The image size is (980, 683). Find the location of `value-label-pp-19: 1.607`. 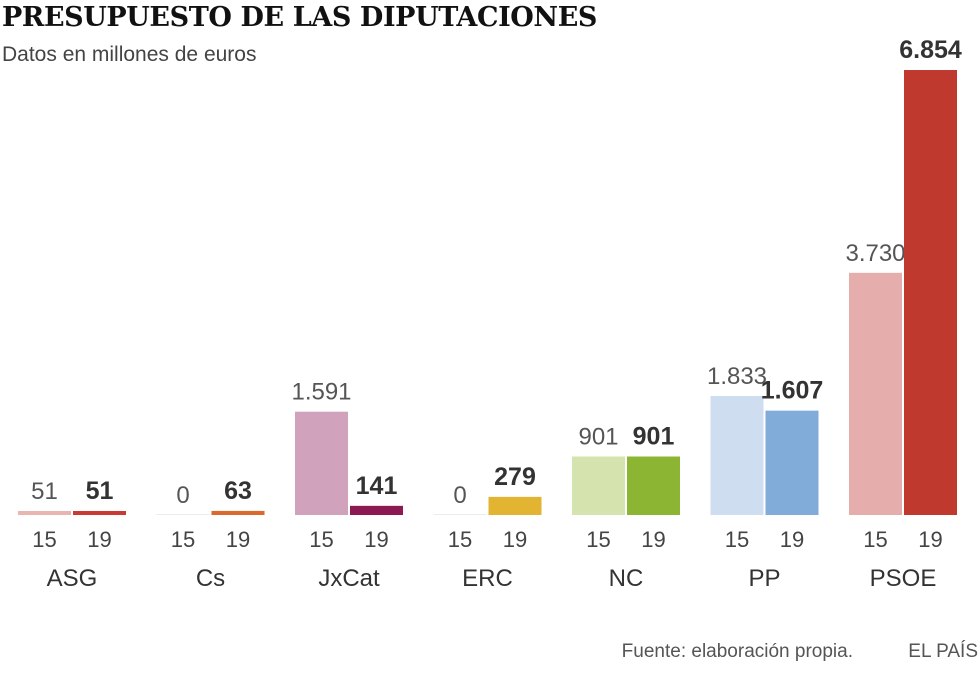

value-label-pp-19: 1.607 is located at coordinates (792, 391).